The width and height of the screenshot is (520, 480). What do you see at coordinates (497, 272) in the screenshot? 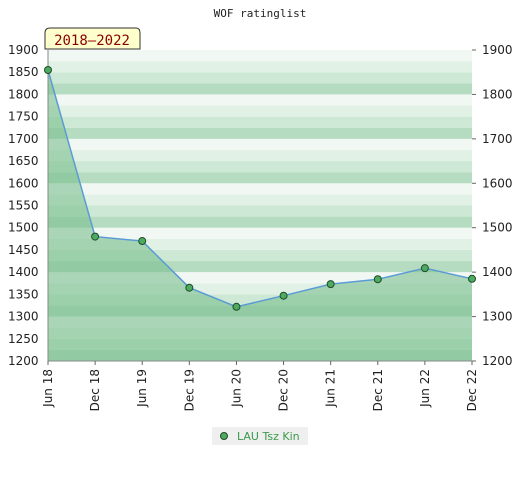
I see `right-tick-label: 1400` at bounding box center [497, 272].